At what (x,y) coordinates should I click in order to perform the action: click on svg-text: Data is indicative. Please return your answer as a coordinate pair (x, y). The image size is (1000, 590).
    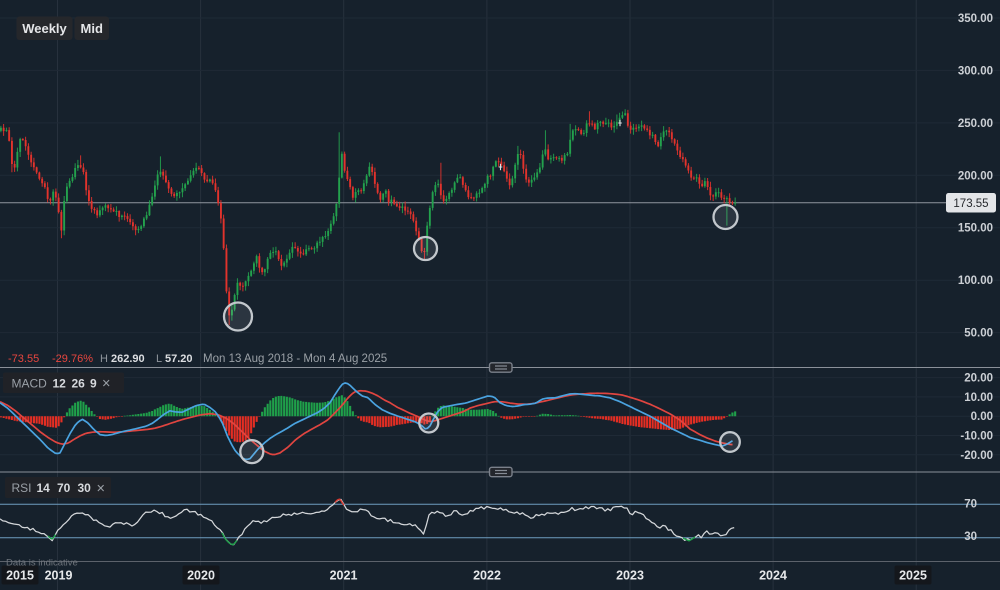
    Looking at the image, I should click on (42, 563).